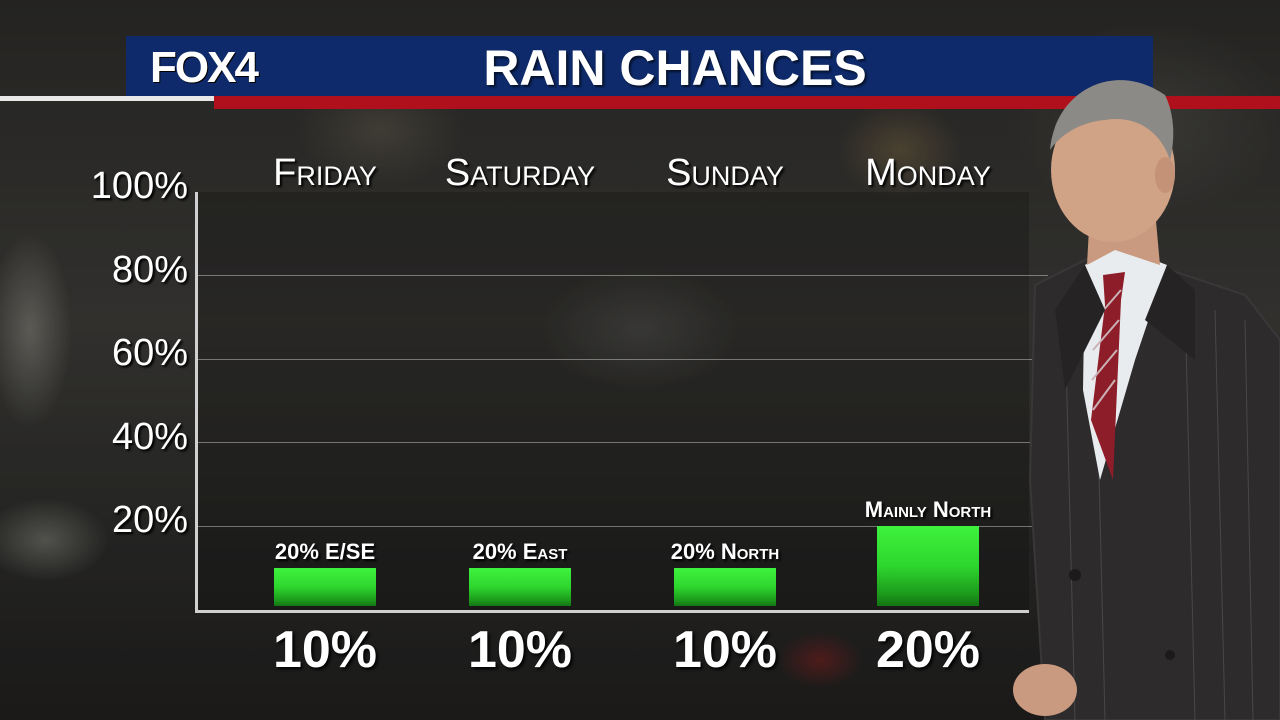 The height and width of the screenshot is (720, 1280). I want to click on page-title: RAIN CHANCES, so click(675, 68).